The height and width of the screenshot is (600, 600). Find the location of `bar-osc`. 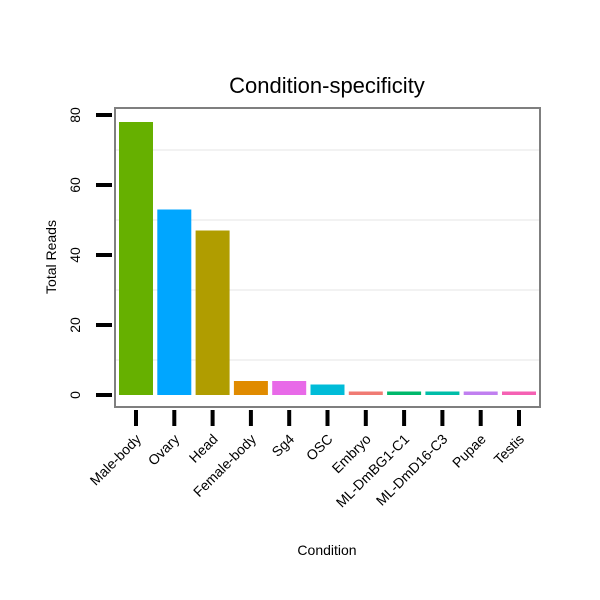

bar-osc is located at coordinates (327, 389).